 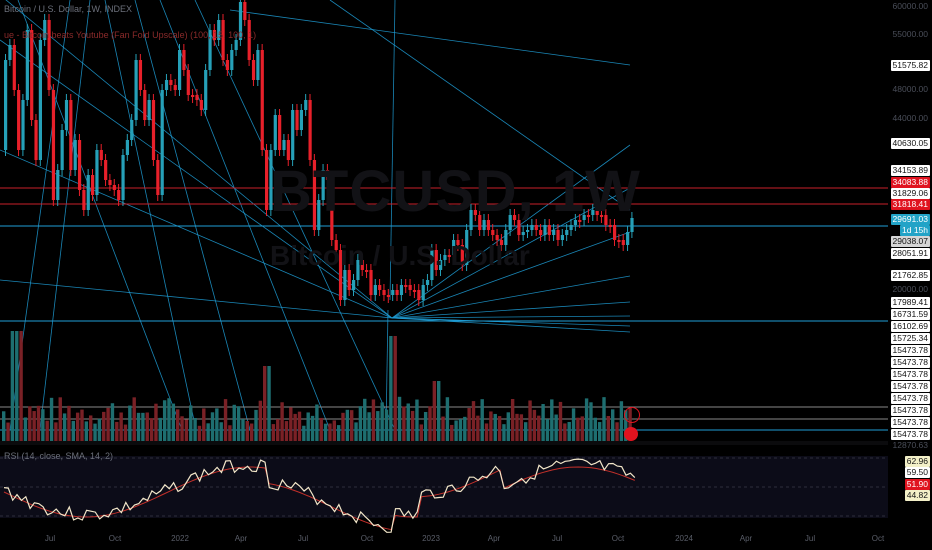 I want to click on volume-bars, so click(x=317, y=386).